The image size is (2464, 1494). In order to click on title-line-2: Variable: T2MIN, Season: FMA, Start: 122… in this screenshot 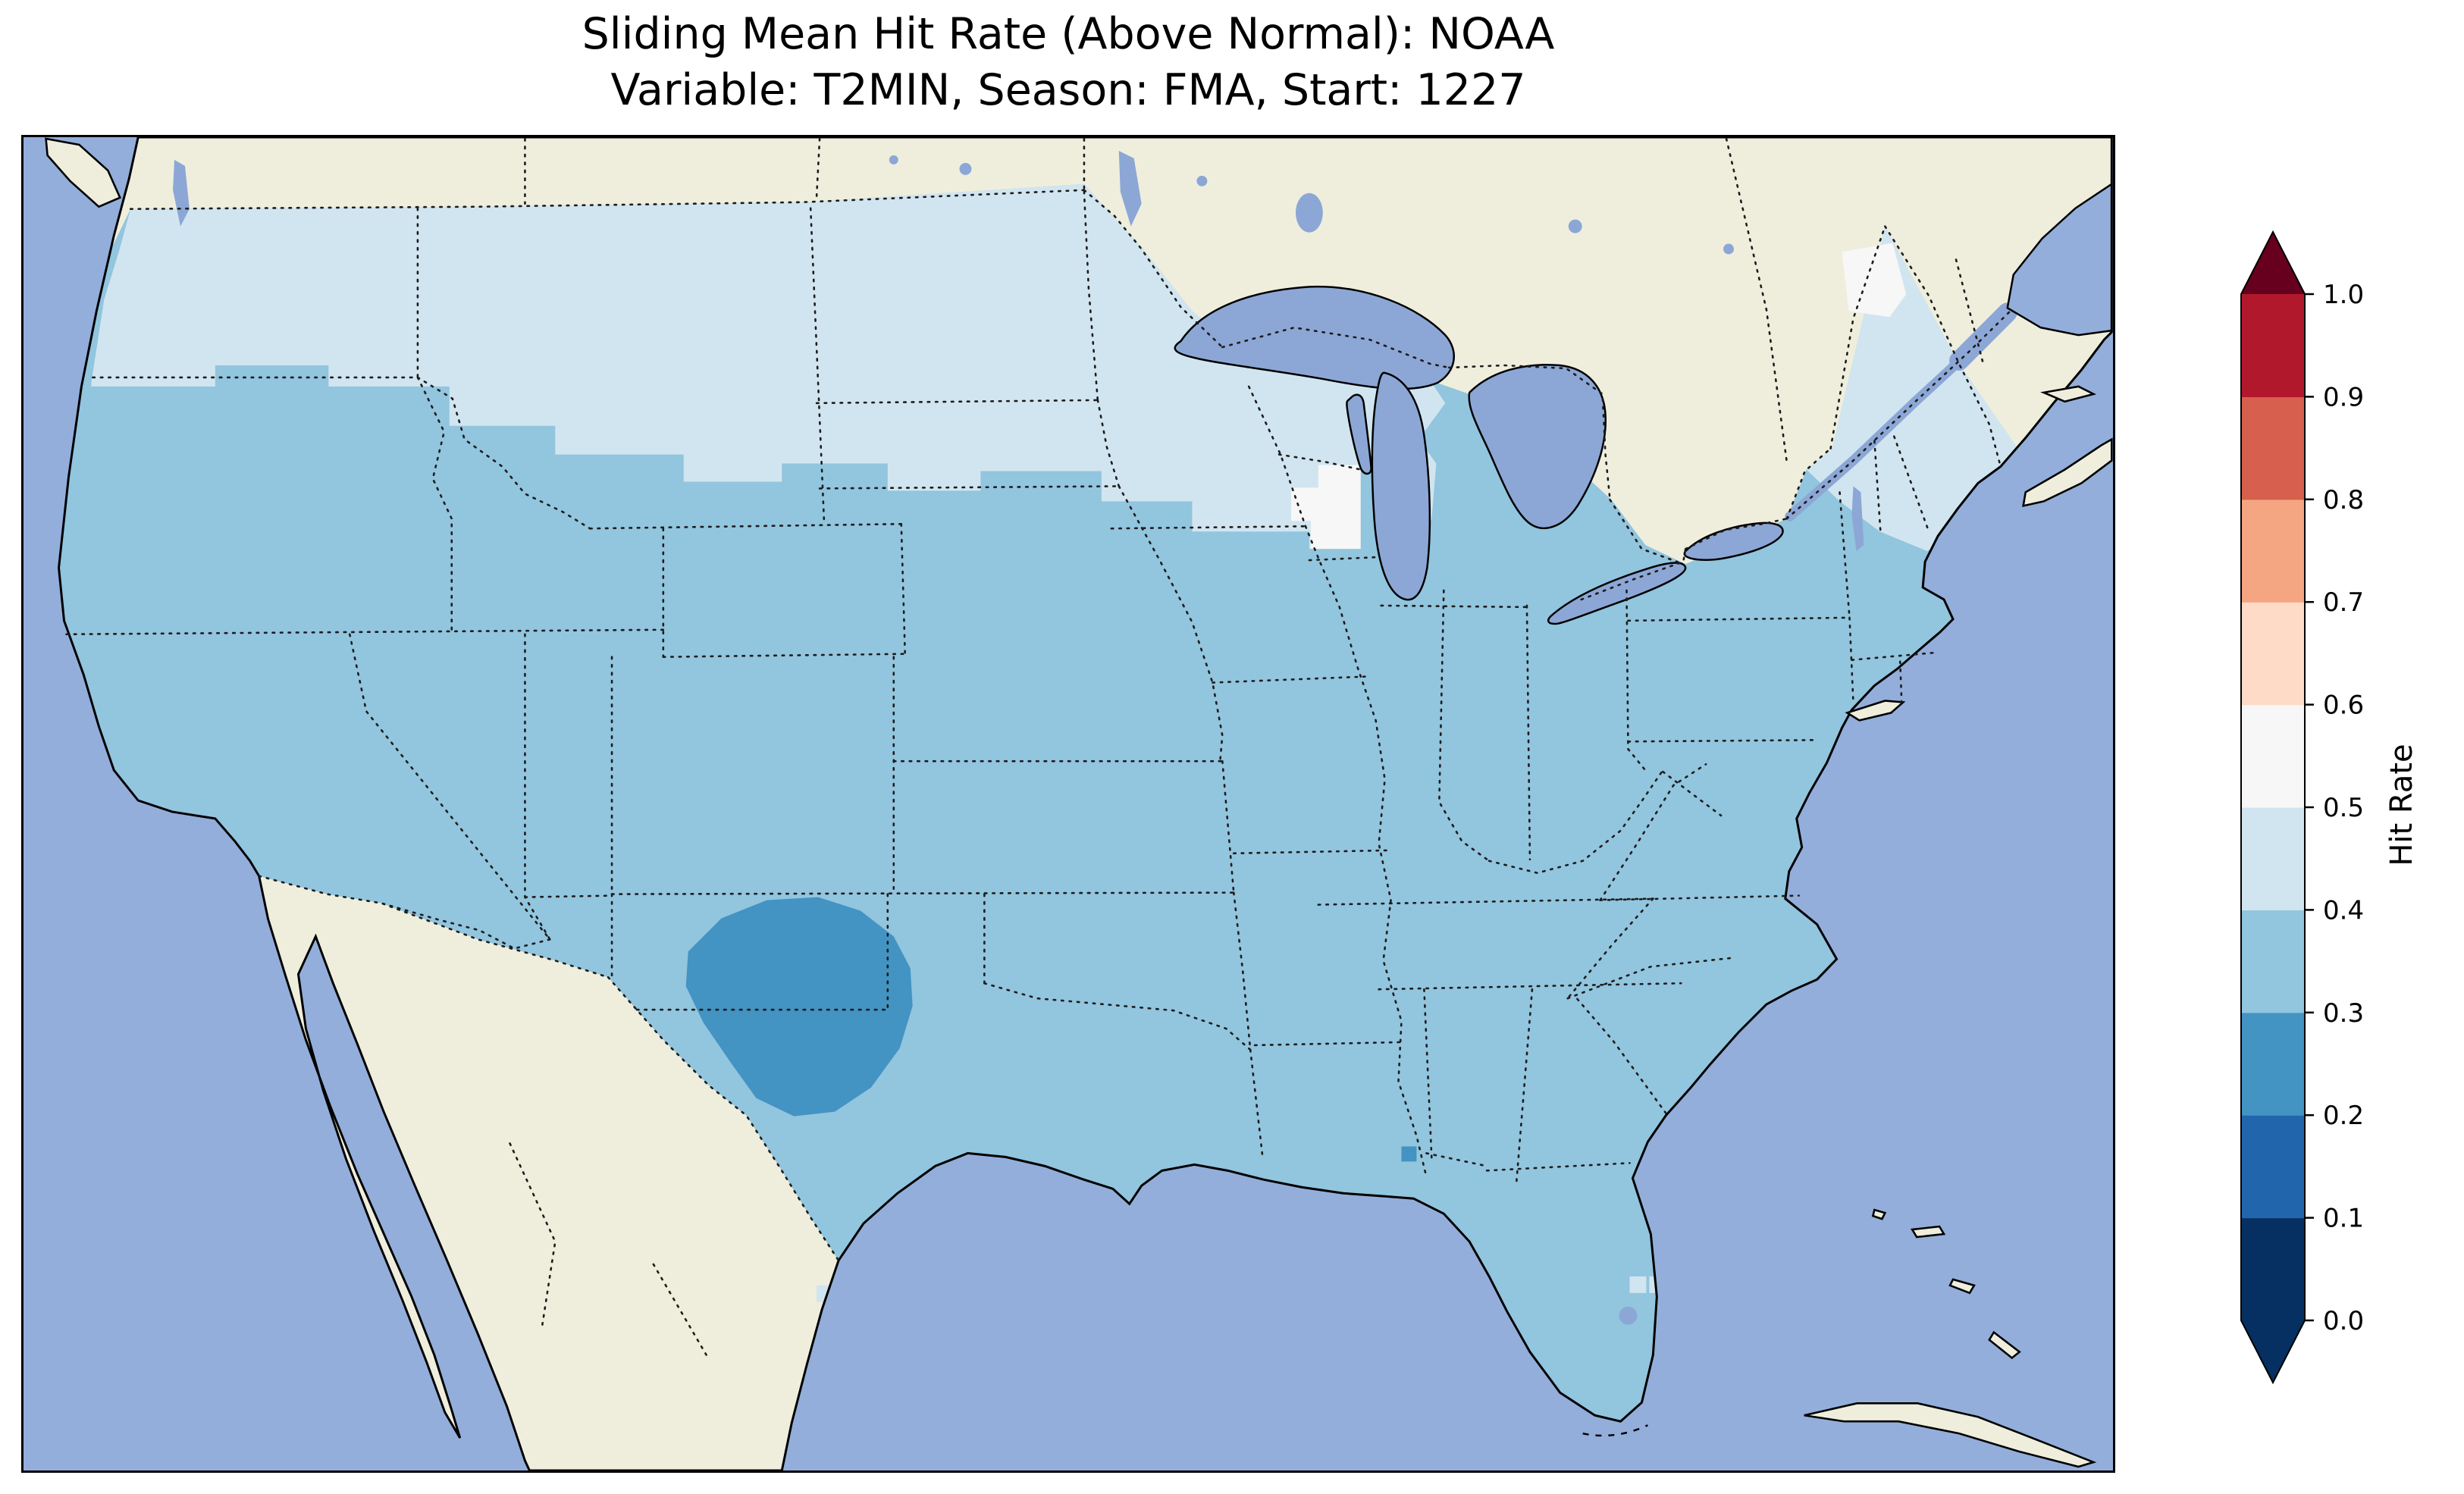, I will do `click(1068, 90)`.